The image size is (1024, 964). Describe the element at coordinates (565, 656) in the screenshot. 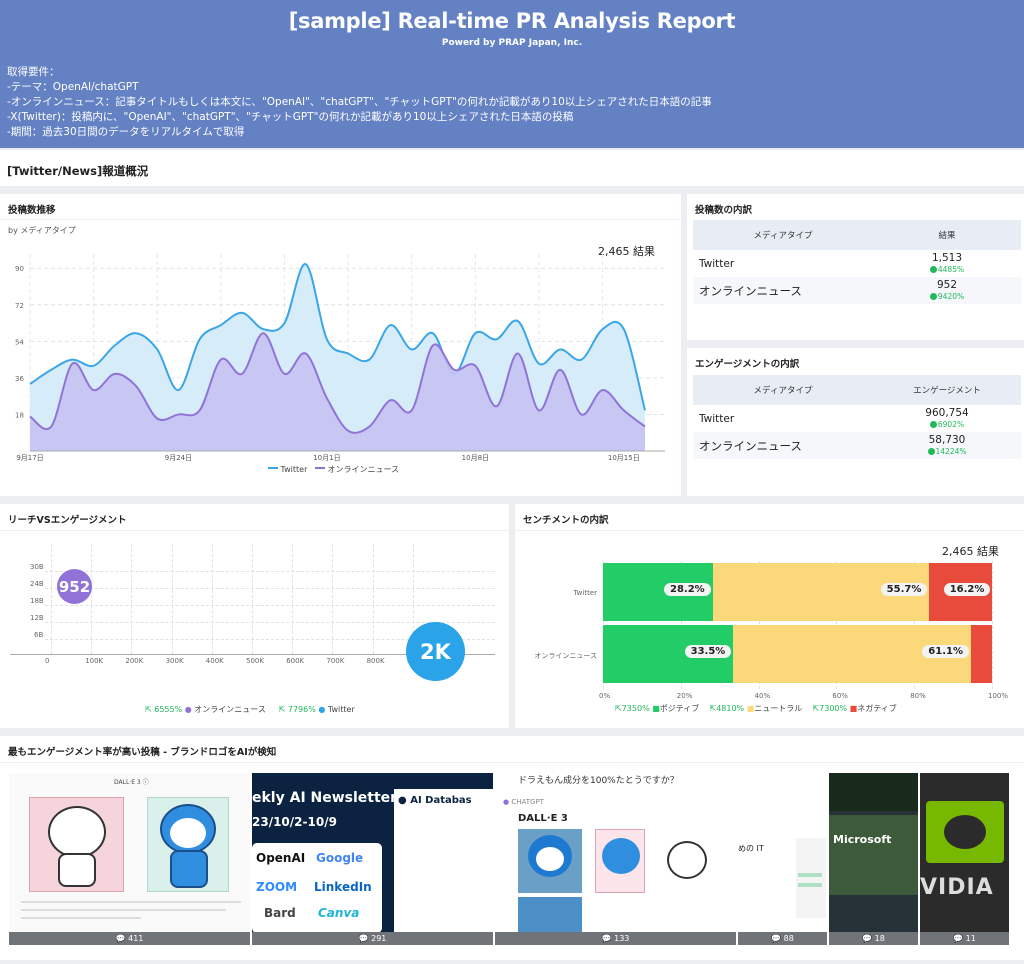

I see `category-label: オンラインニュース` at that location.